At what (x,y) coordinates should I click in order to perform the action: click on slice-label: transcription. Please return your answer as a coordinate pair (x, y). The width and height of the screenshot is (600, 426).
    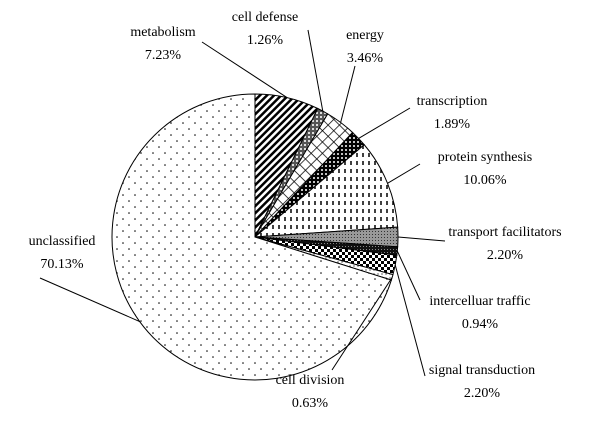
    Looking at the image, I should click on (452, 101).